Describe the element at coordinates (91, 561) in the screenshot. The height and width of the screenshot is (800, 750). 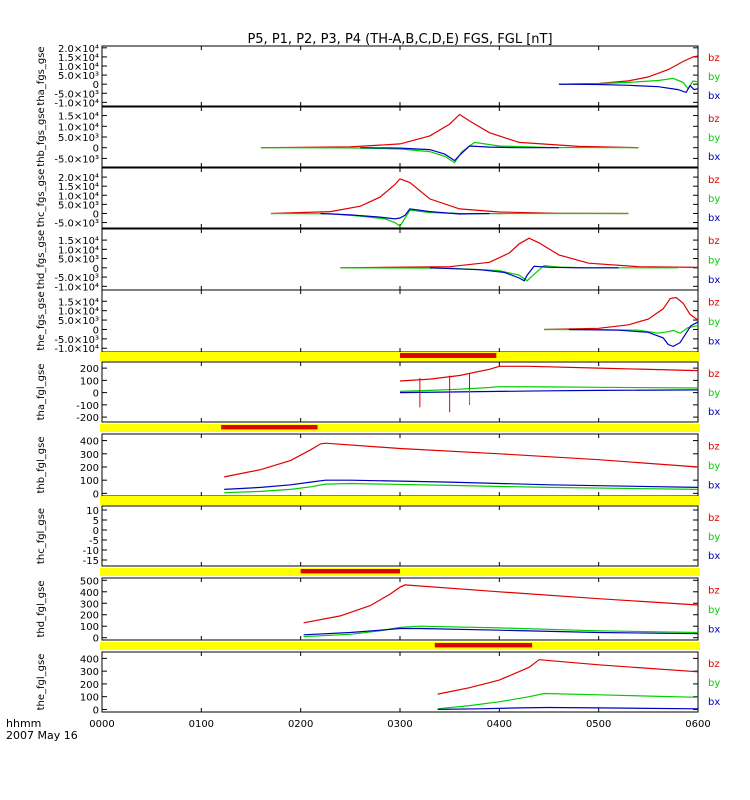
I see `y-tick-label: -15` at that location.